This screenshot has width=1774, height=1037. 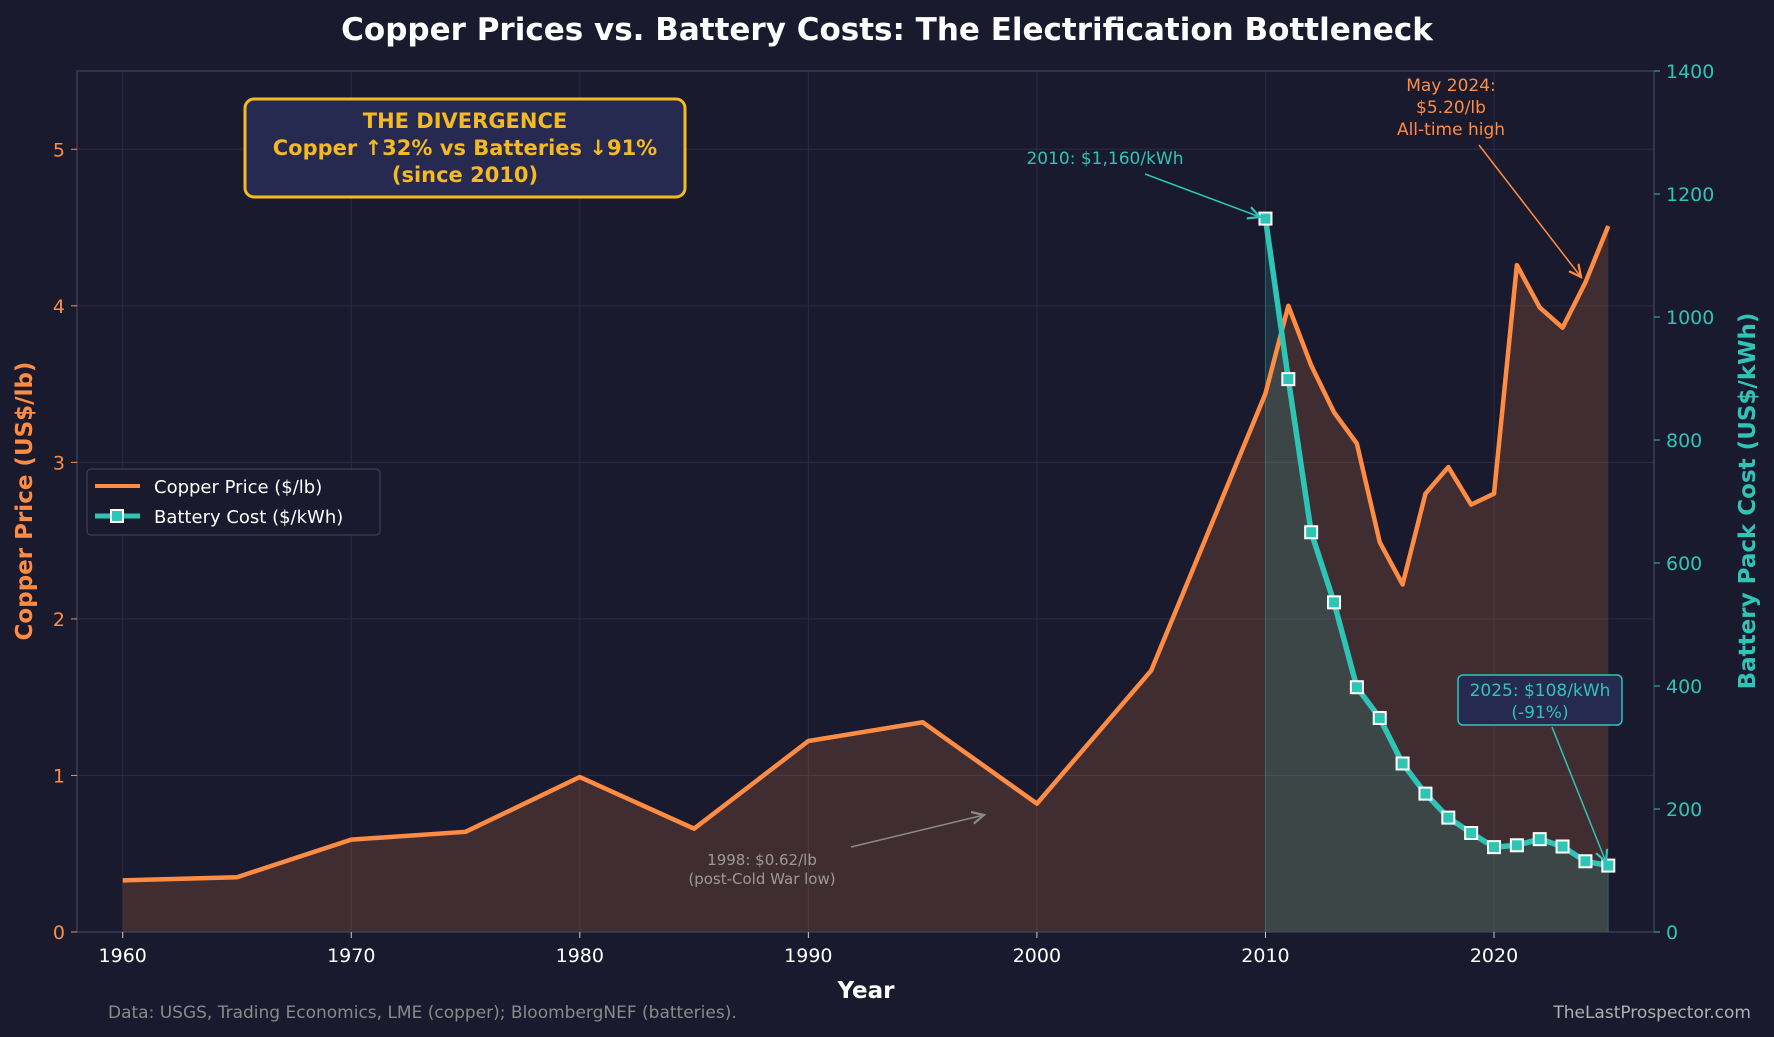 I want to click on y-left-tick-label: 1, so click(x=59, y=776).